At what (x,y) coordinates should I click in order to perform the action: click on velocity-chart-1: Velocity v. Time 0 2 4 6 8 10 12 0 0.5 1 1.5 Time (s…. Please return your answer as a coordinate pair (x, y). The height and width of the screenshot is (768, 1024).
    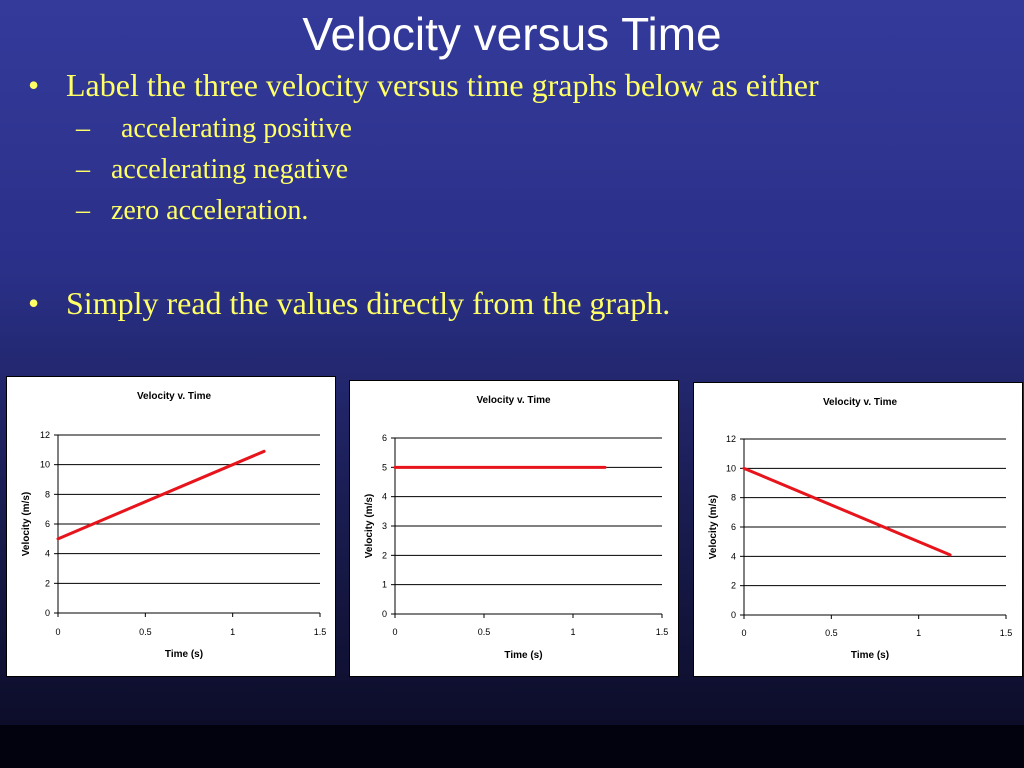
    Looking at the image, I should click on (171, 526).